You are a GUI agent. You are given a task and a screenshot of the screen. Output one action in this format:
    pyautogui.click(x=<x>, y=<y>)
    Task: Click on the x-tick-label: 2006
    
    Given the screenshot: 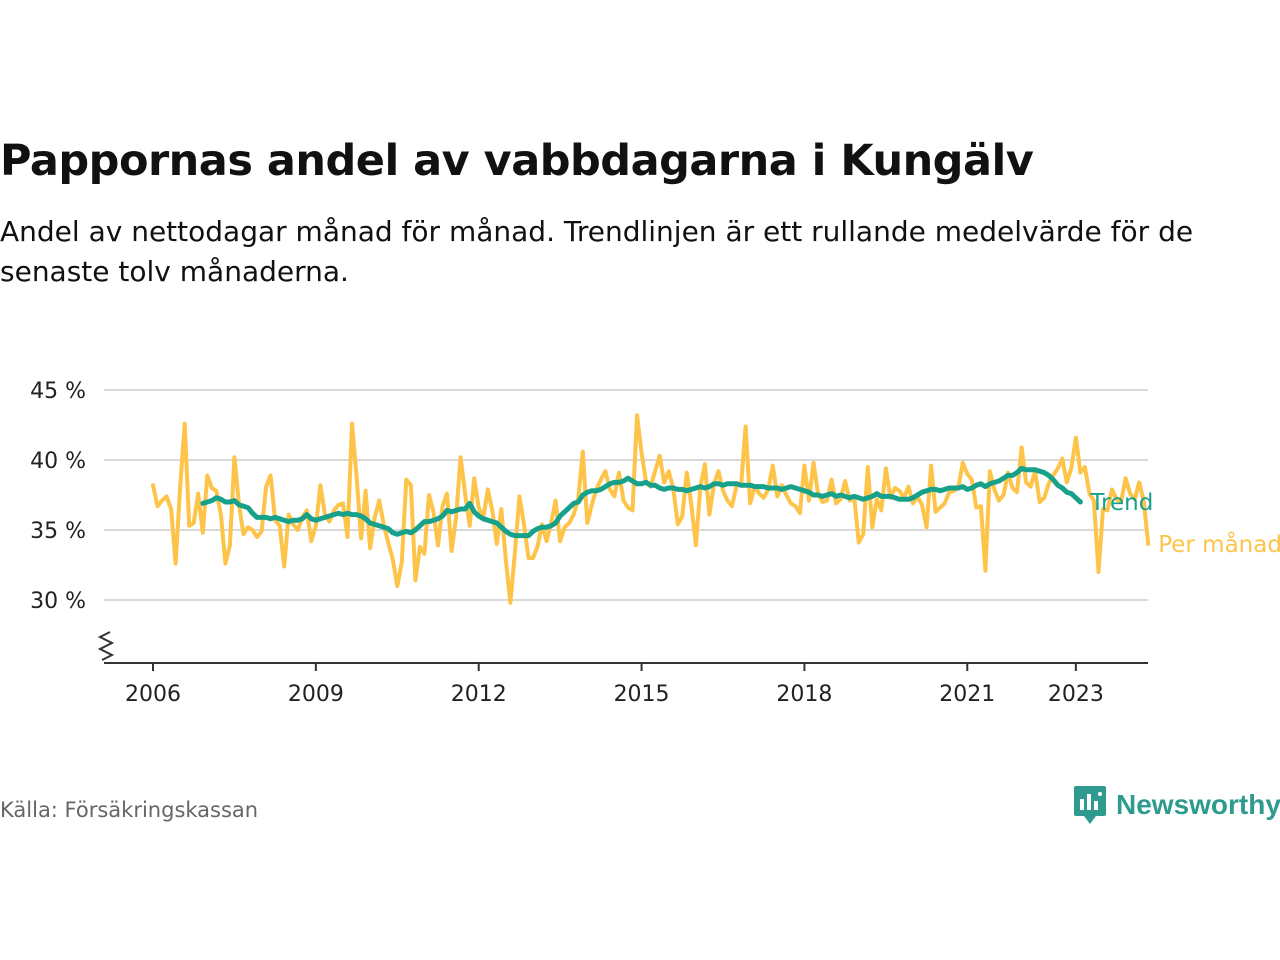 What is the action you would take?
    pyautogui.click(x=153, y=694)
    